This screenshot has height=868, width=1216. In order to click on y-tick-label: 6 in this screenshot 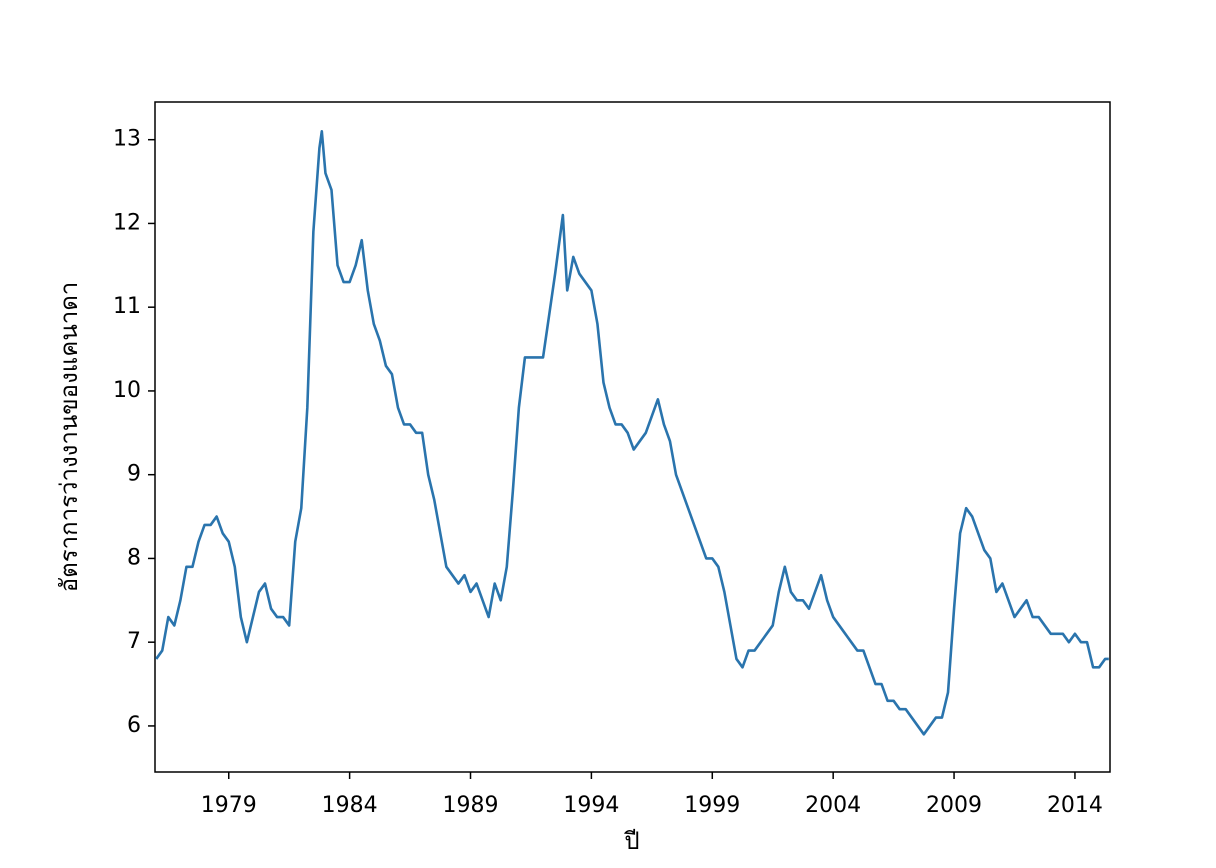, I will do `click(134, 725)`.